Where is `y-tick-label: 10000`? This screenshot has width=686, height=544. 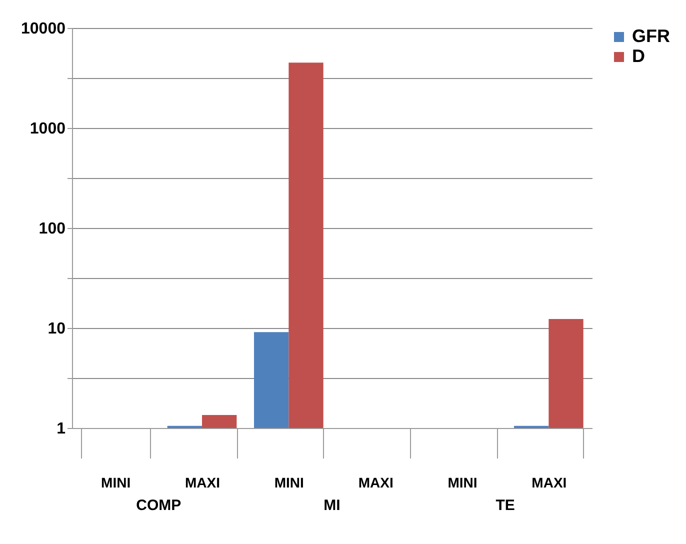
y-tick-label: 10000 is located at coordinates (43, 29).